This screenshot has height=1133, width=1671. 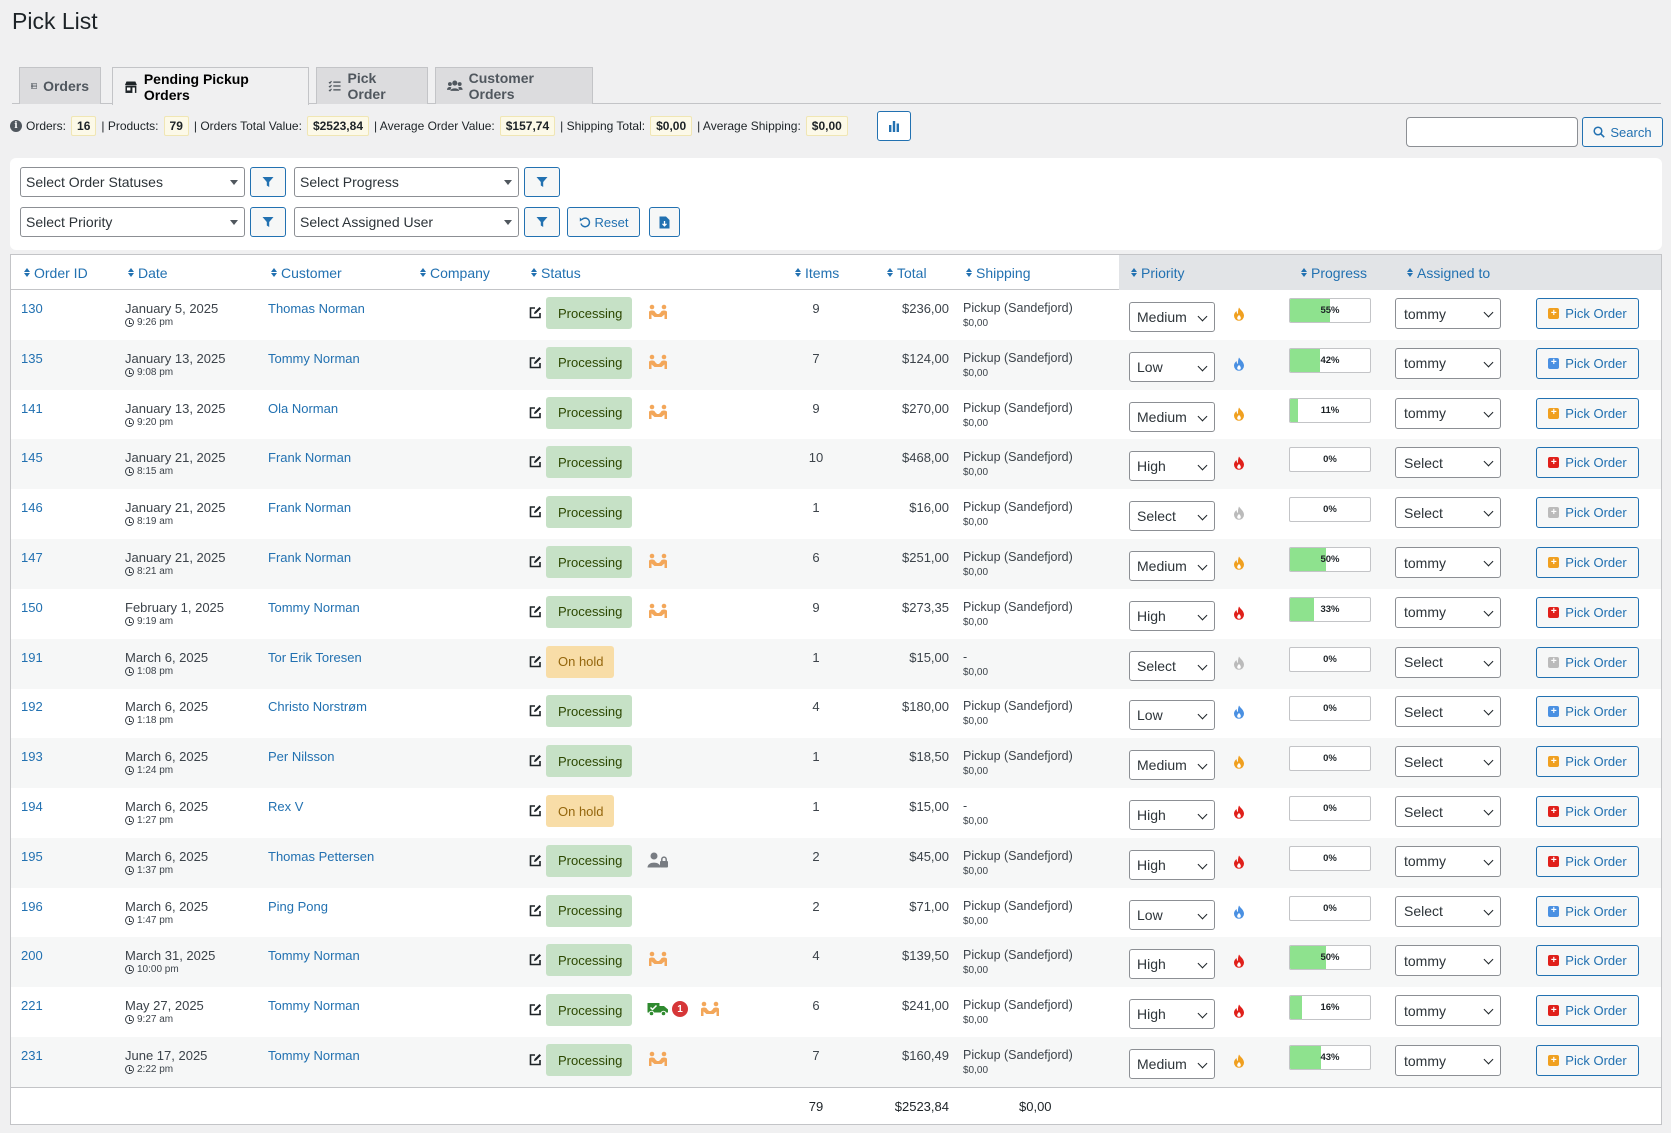 I want to click on progress-filter: Select Progress, so click(x=406, y=182).